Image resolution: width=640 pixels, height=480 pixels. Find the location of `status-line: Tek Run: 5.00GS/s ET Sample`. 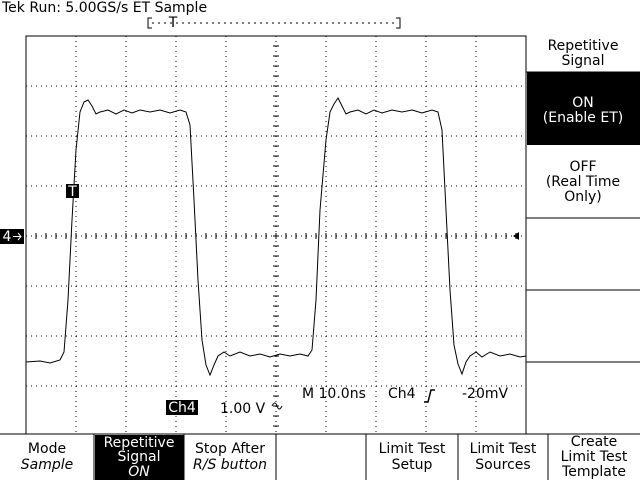

status-line: Tek Run: 5.00GS/s ET Sample is located at coordinates (104, 8).